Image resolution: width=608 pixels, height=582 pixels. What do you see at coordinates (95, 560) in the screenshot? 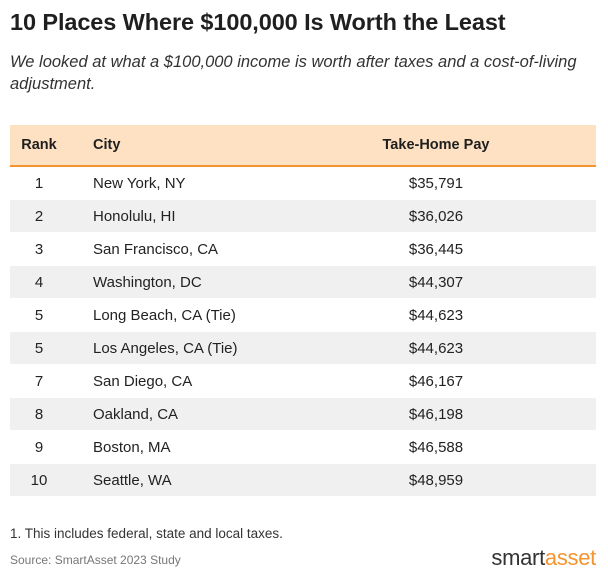
I see `source-note: Source: SmartAsset 2023 Study` at bounding box center [95, 560].